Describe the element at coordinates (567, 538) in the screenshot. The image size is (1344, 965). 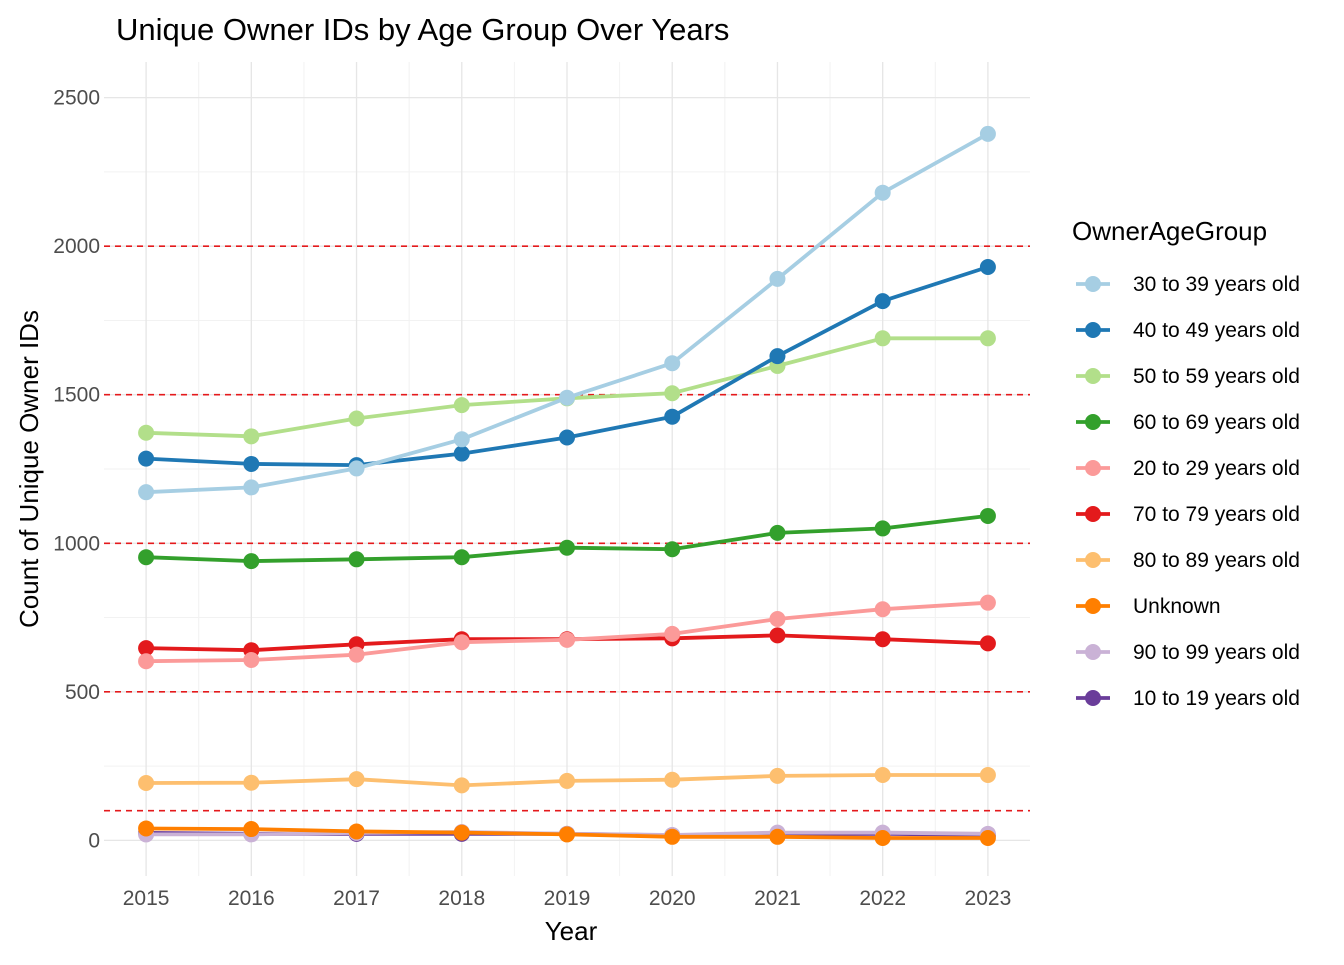
I see `series-60-to-69-years-old` at that location.